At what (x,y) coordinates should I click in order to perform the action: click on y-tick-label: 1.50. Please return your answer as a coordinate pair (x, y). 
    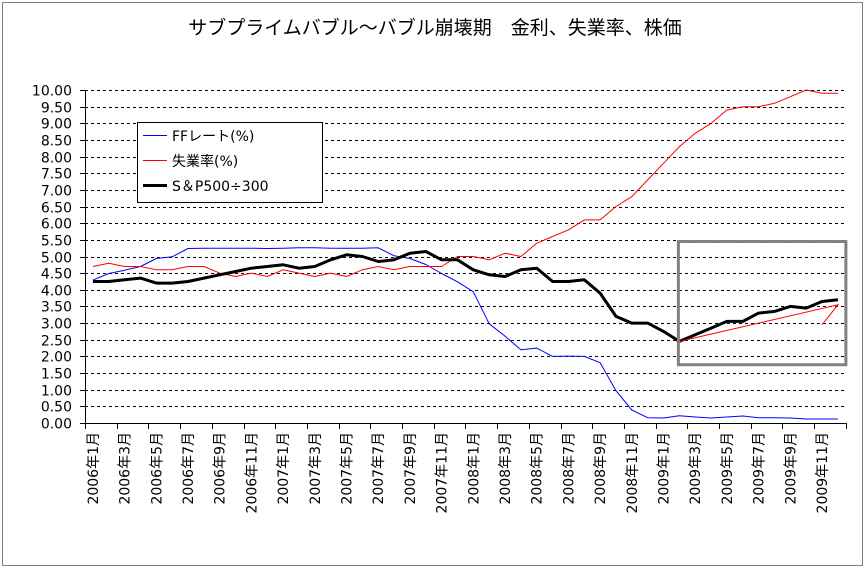
    Looking at the image, I should click on (56, 375).